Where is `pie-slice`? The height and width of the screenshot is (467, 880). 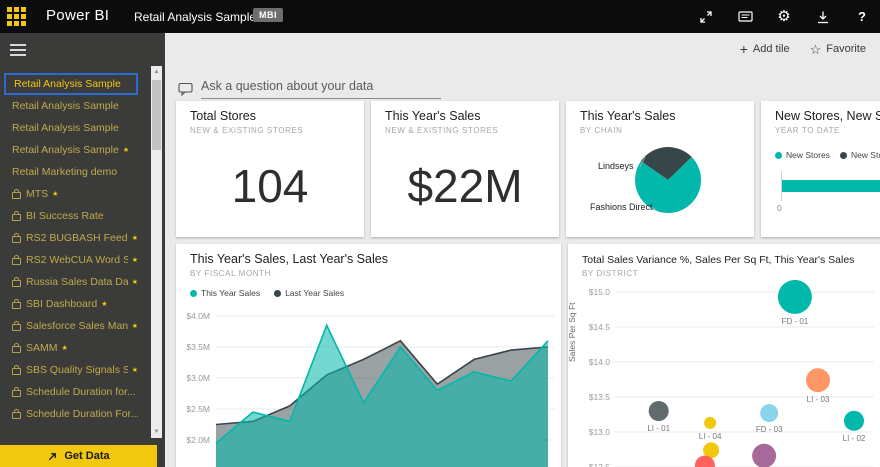
pie-slice is located at coordinates (666, 163).